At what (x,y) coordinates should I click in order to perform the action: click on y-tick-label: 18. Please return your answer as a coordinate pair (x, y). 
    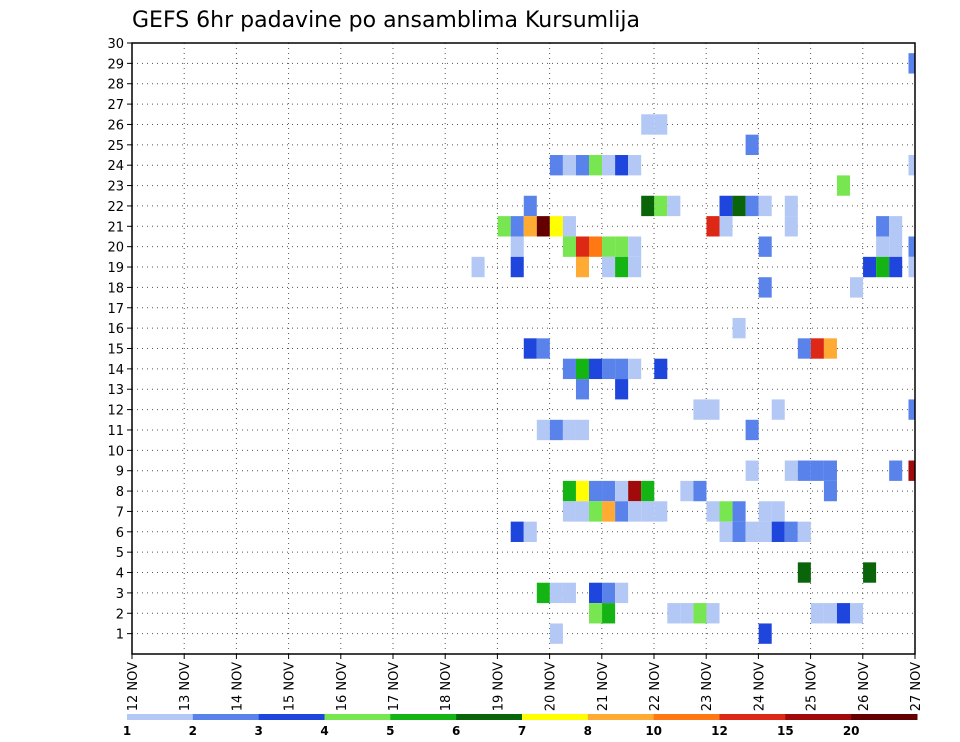
    Looking at the image, I should click on (115, 288).